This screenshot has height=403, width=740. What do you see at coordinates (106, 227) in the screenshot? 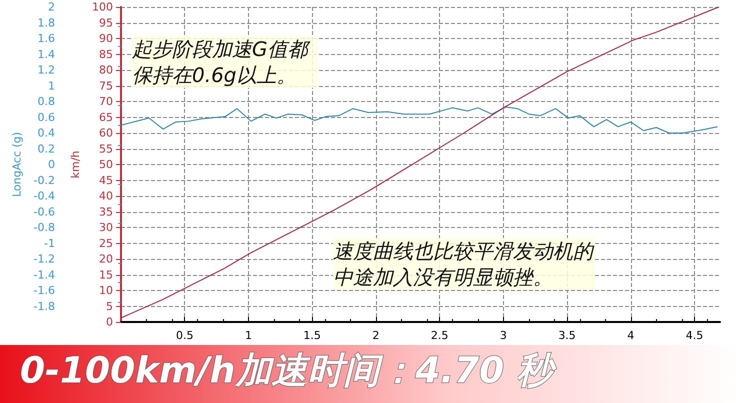
I see `y-tick-label: 30` at bounding box center [106, 227].